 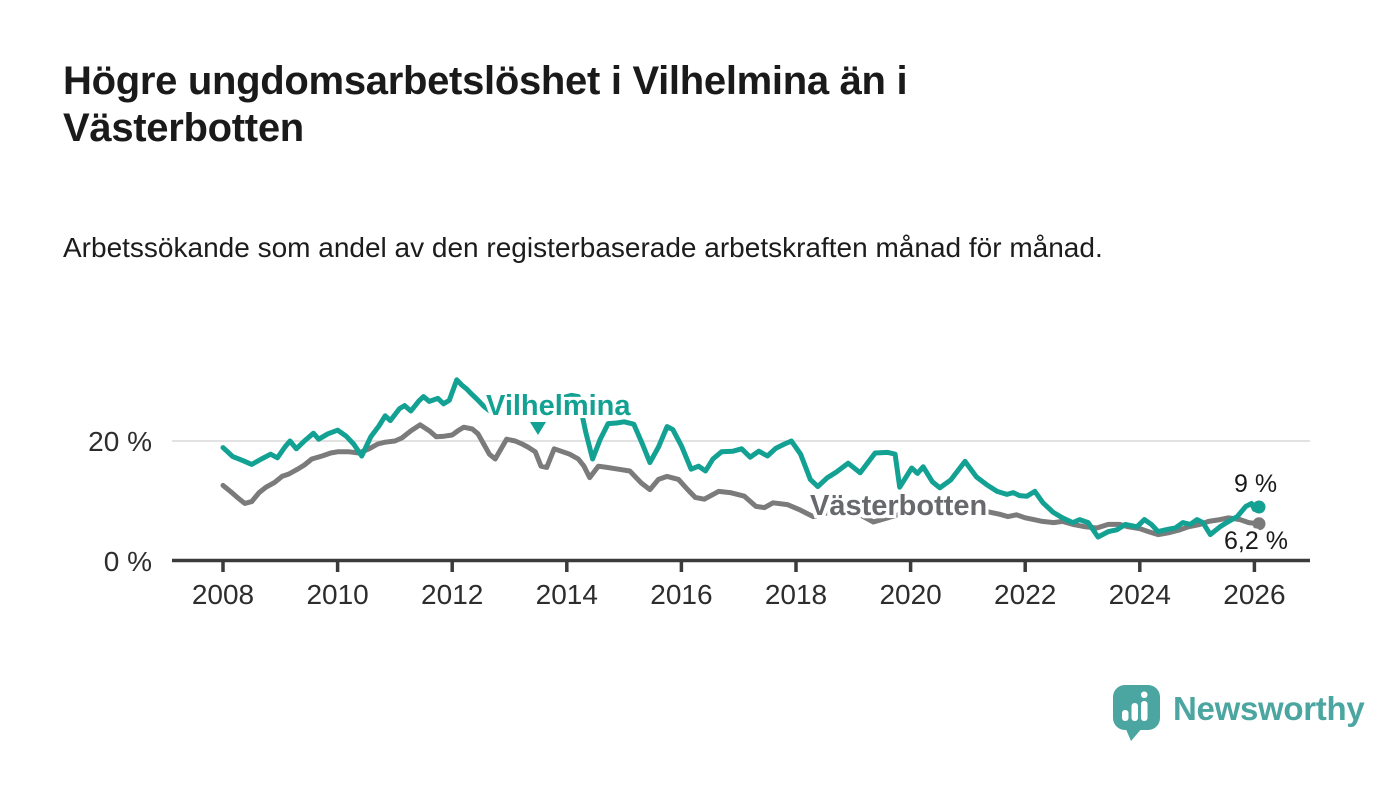 What do you see at coordinates (1140, 594) in the screenshot?
I see `x-tick-label: 2024` at bounding box center [1140, 594].